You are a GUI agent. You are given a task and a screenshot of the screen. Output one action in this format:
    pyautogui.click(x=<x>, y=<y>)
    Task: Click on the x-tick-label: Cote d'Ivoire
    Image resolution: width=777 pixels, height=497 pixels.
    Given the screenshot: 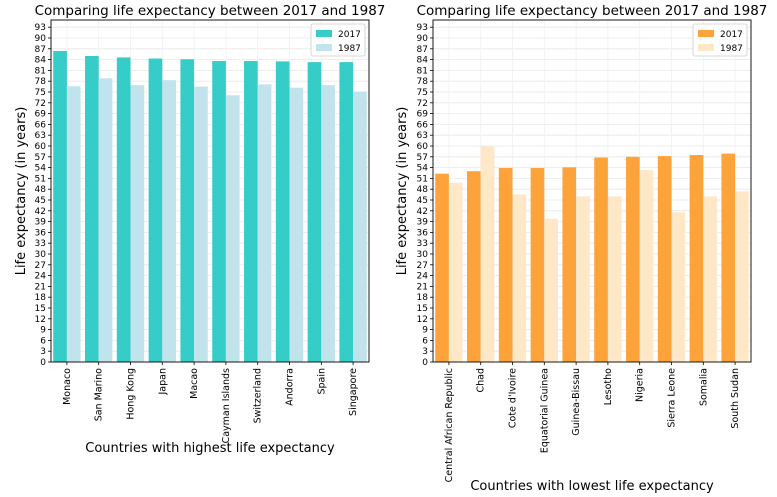 What is the action you would take?
    pyautogui.click(x=513, y=398)
    